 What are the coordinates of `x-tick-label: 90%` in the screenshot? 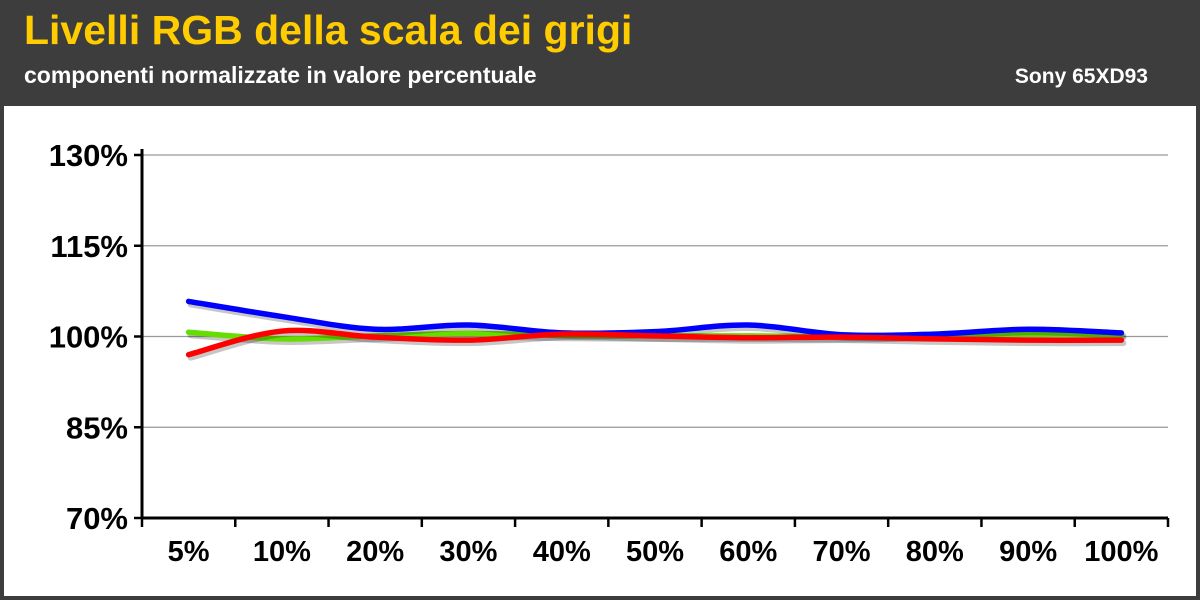 It's located at (1028, 552).